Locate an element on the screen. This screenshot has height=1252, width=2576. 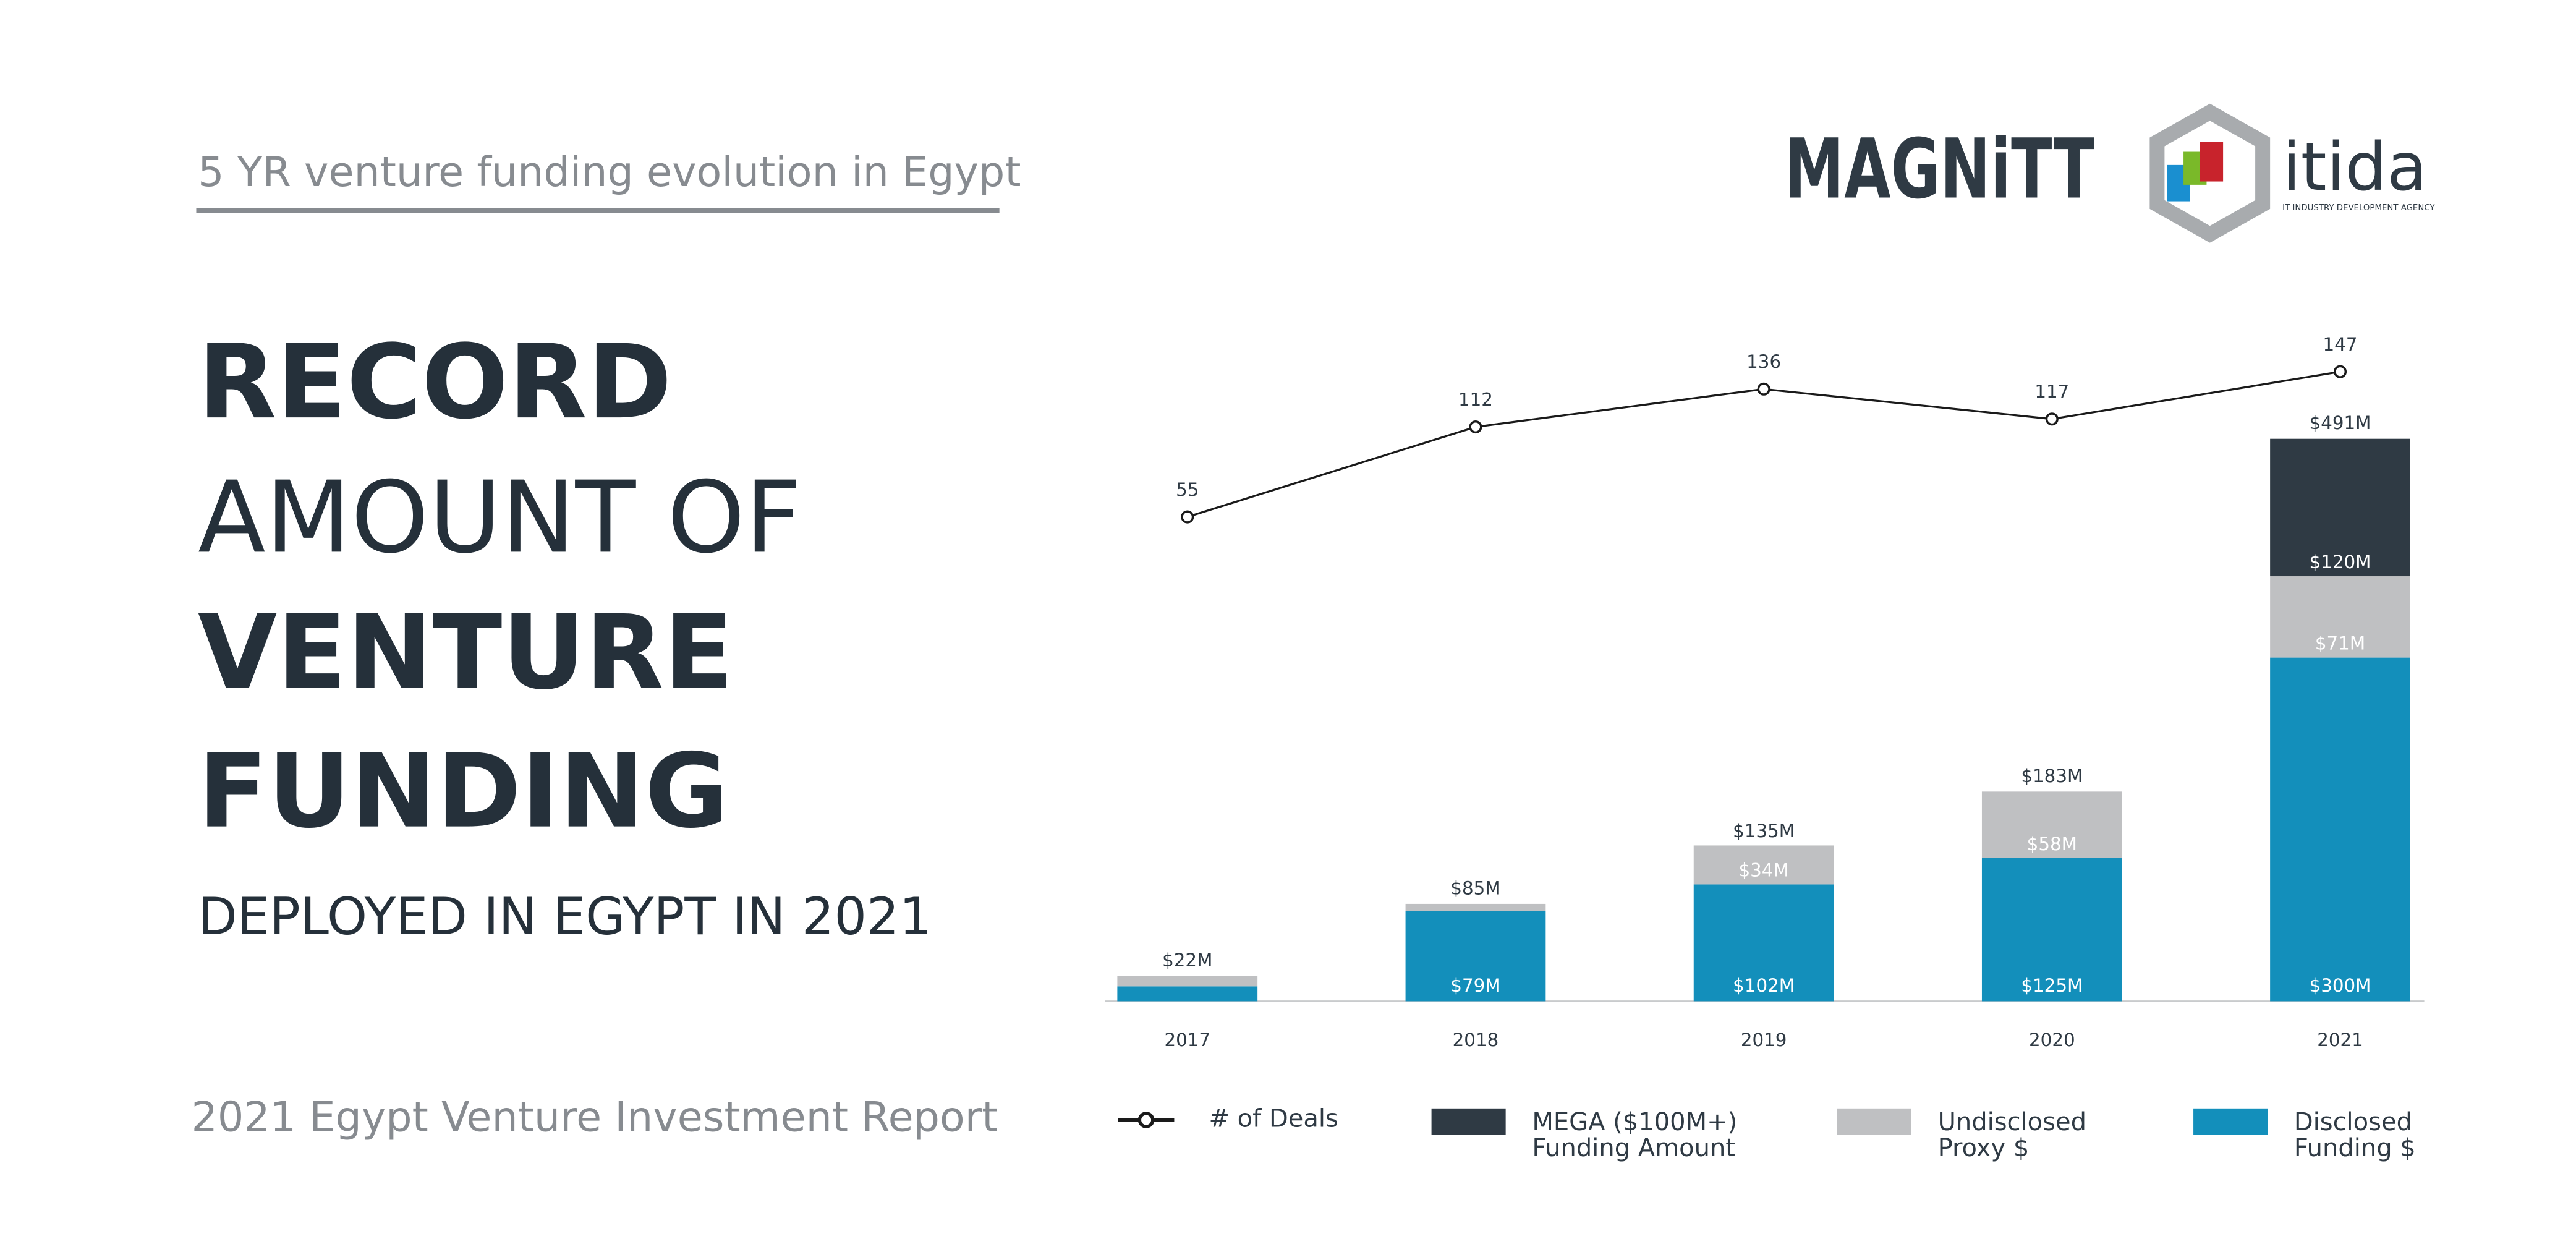
magnitt-logo: MAGNiTT is located at coordinates (1939, 169).